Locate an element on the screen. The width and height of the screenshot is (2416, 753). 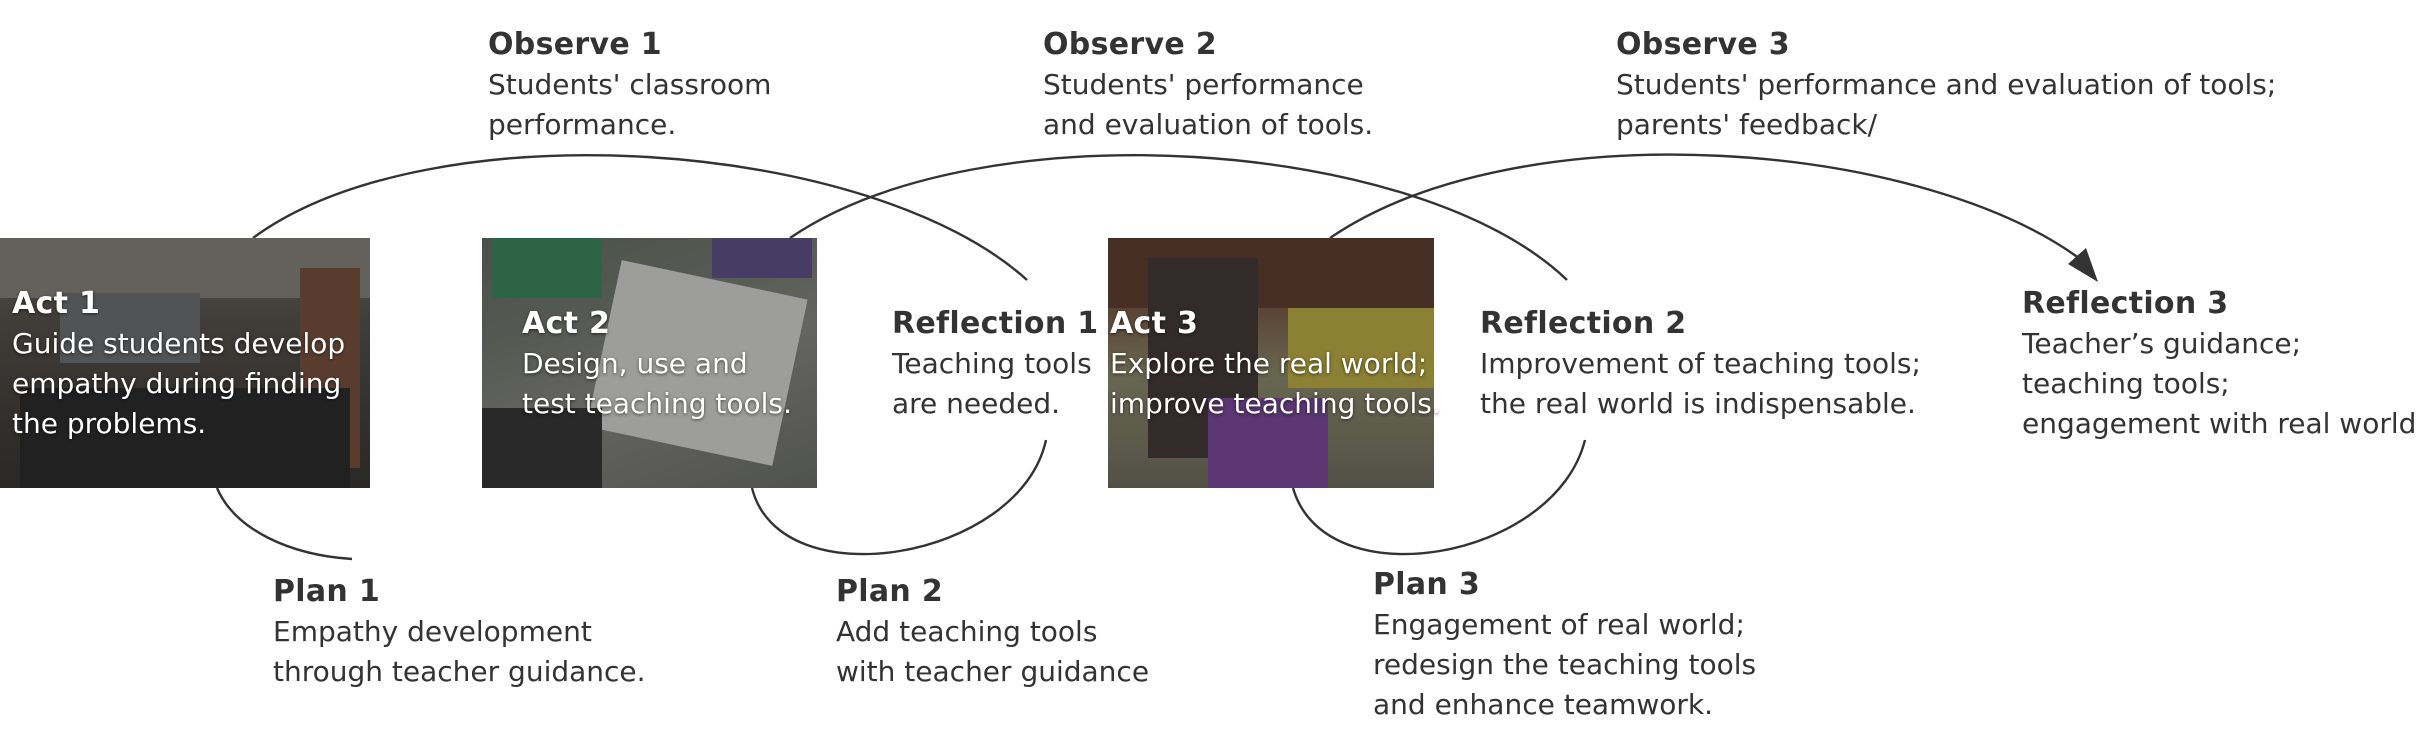
reflection-2-title: Reflection 2 is located at coordinates (1583, 323).